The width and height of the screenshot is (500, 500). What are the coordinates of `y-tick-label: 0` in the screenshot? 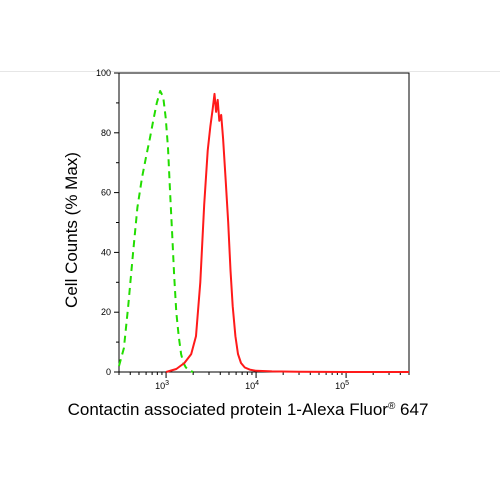 It's located at (108, 372).